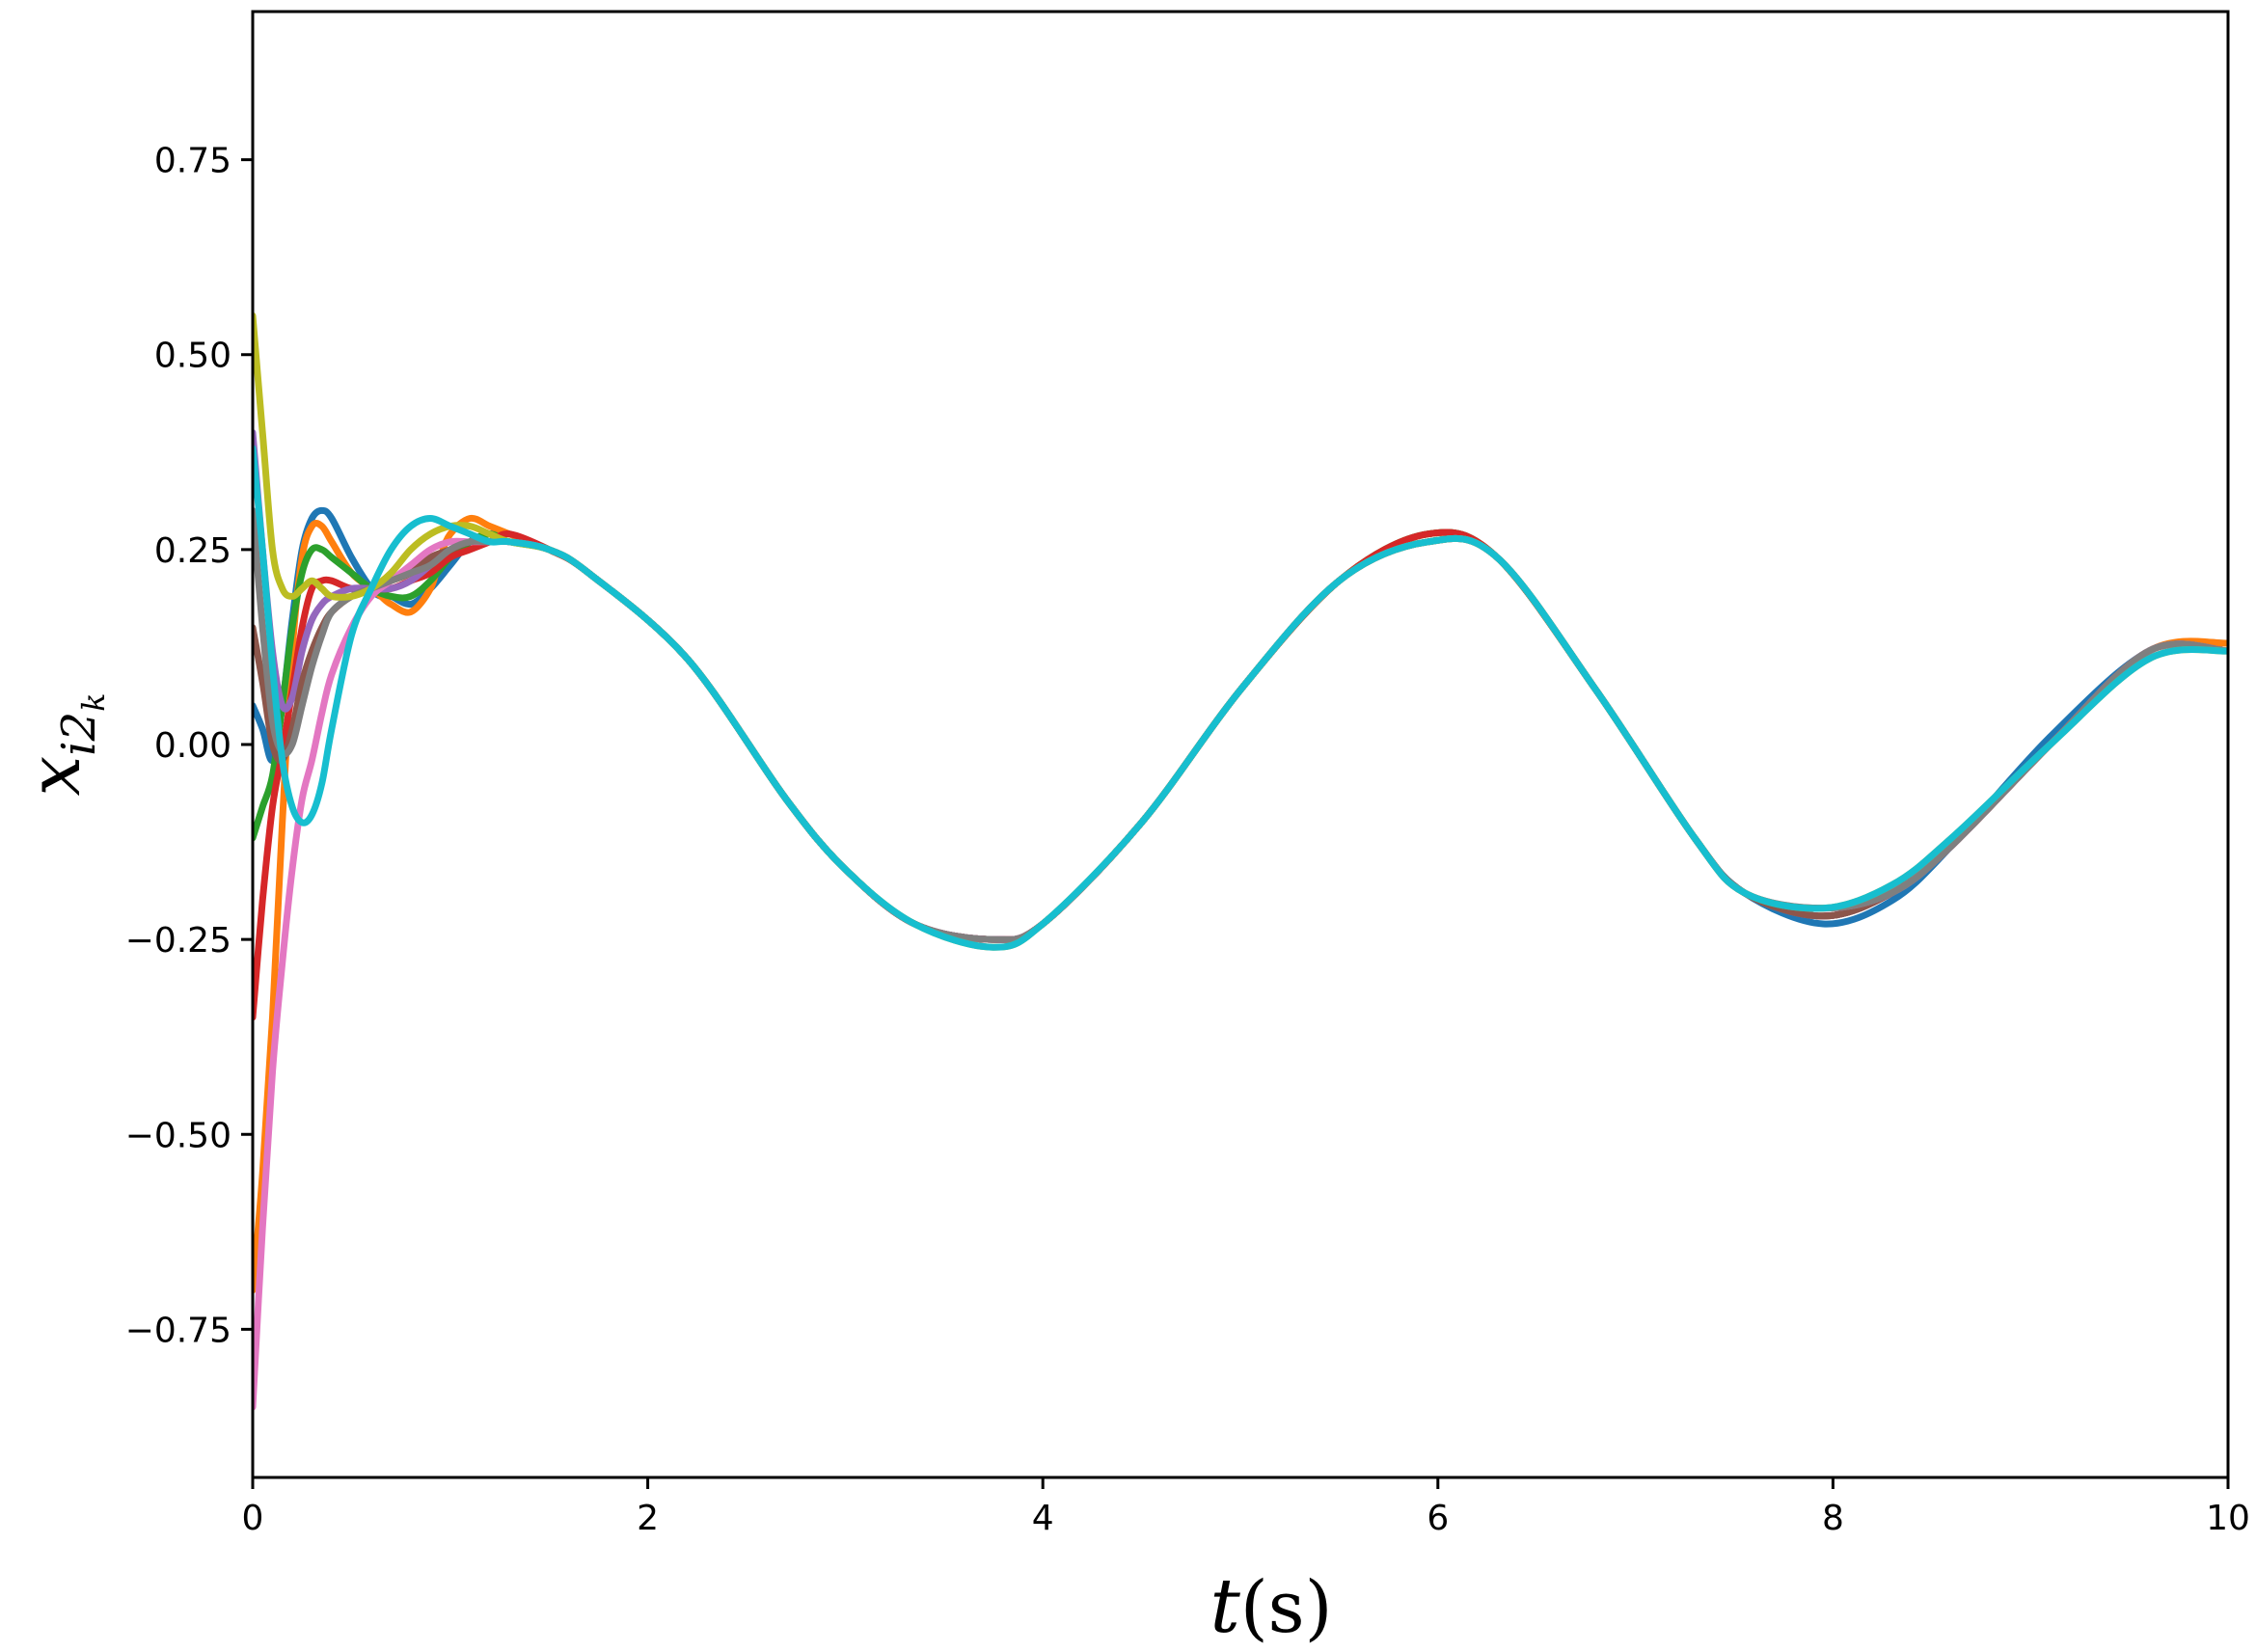  What do you see at coordinates (1438, 1518) in the screenshot?
I see `x-tick-label: 6` at bounding box center [1438, 1518].